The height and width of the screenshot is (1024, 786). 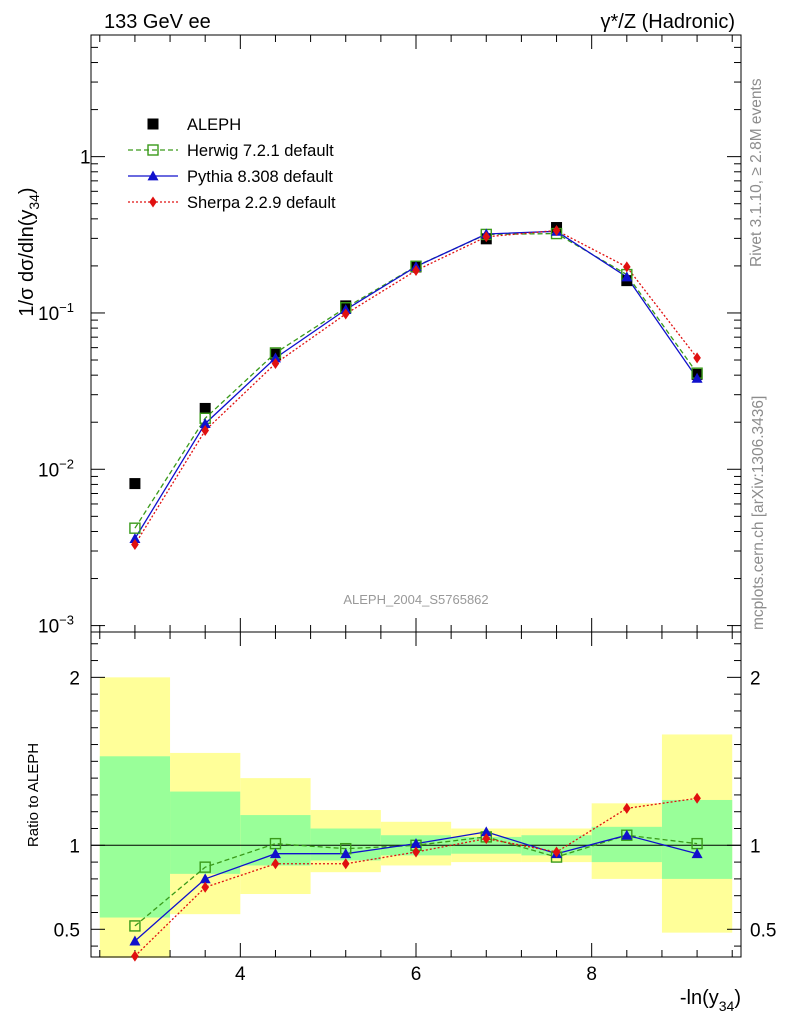 I want to click on ratio-line-sherpa-2-2-9-default, so click(x=416, y=877).